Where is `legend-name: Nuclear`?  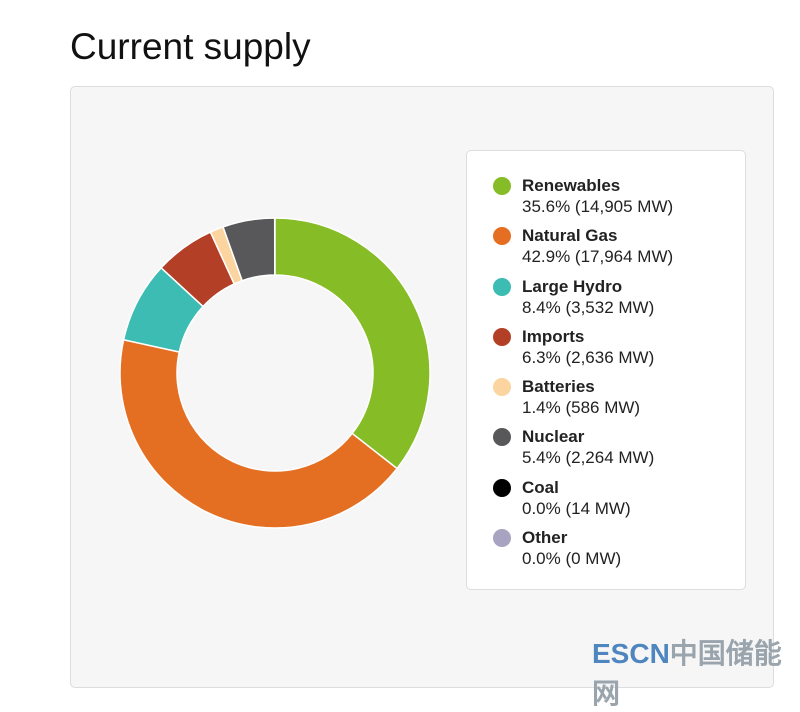 legend-name: Nuclear is located at coordinates (553, 437).